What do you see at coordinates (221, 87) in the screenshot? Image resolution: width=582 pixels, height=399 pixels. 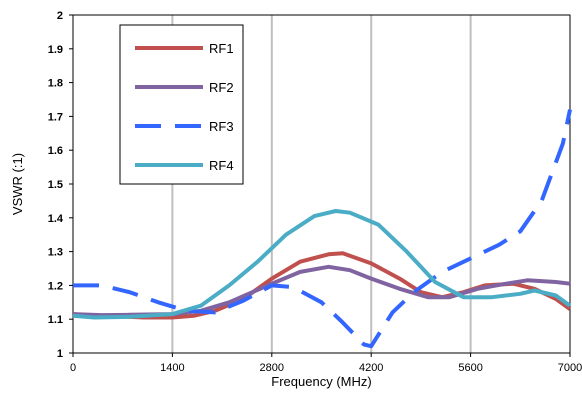 I see `legend-label-rf2: RF2` at bounding box center [221, 87].